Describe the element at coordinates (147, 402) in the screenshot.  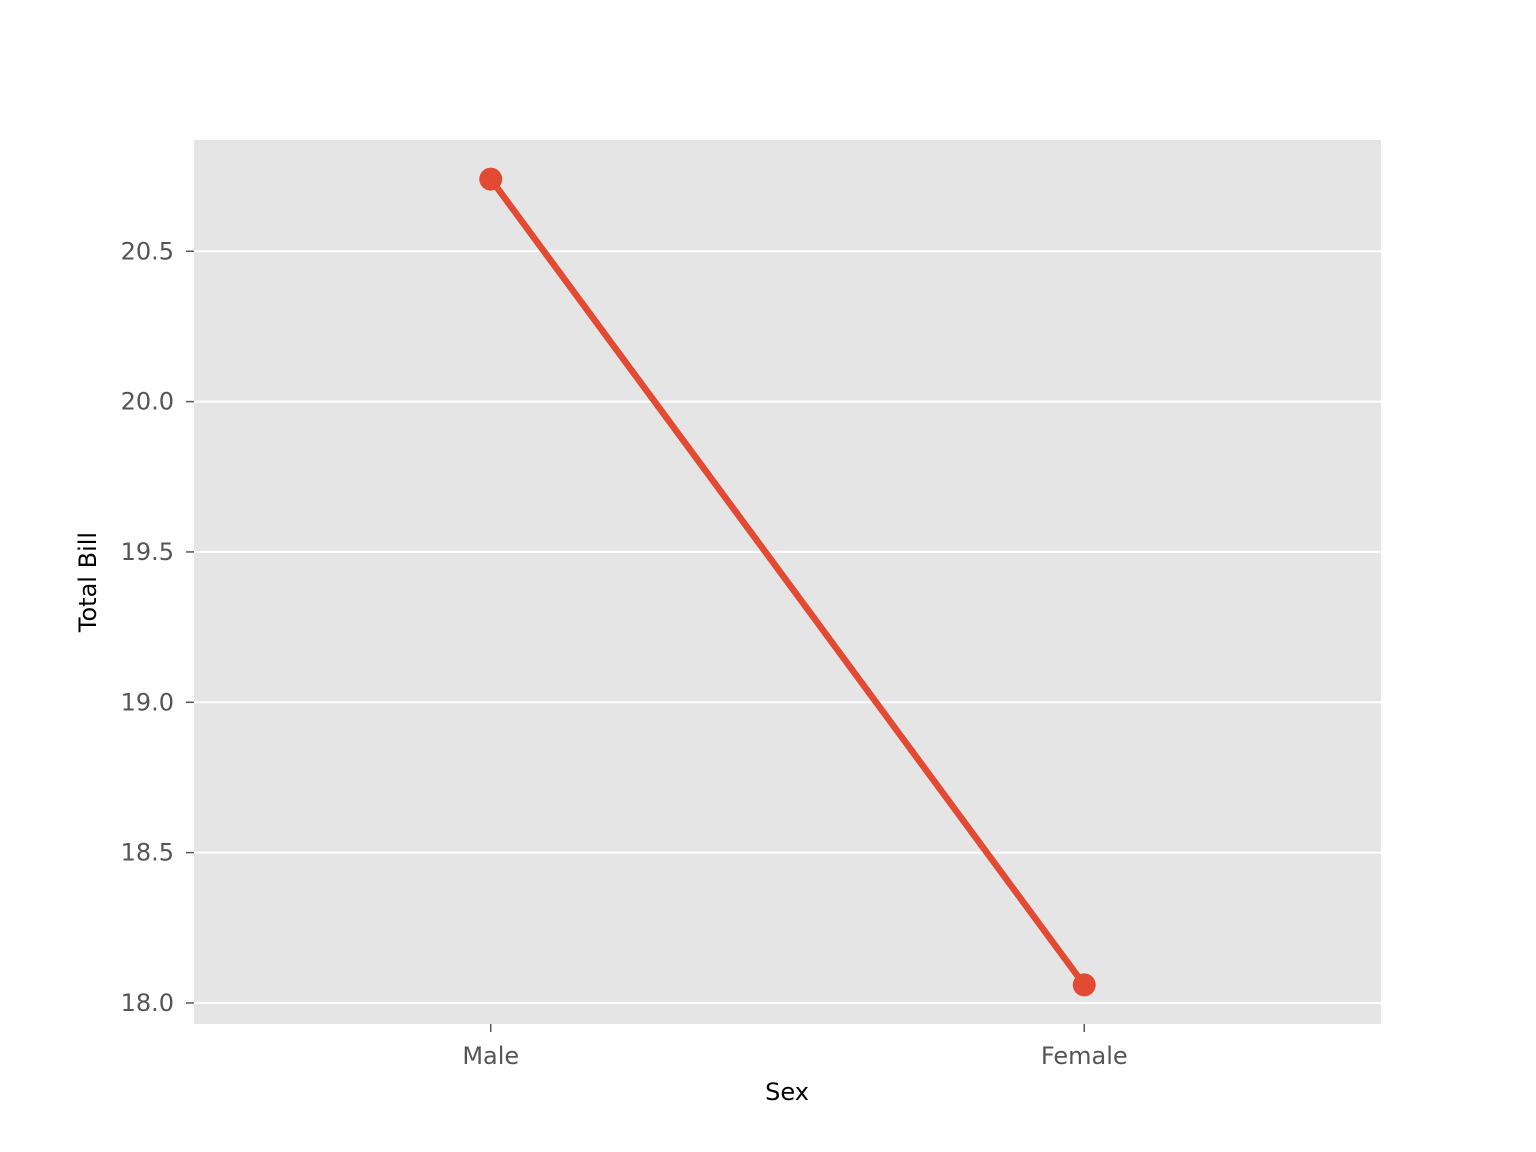
I see `y-tick-label: 20.0` at that location.